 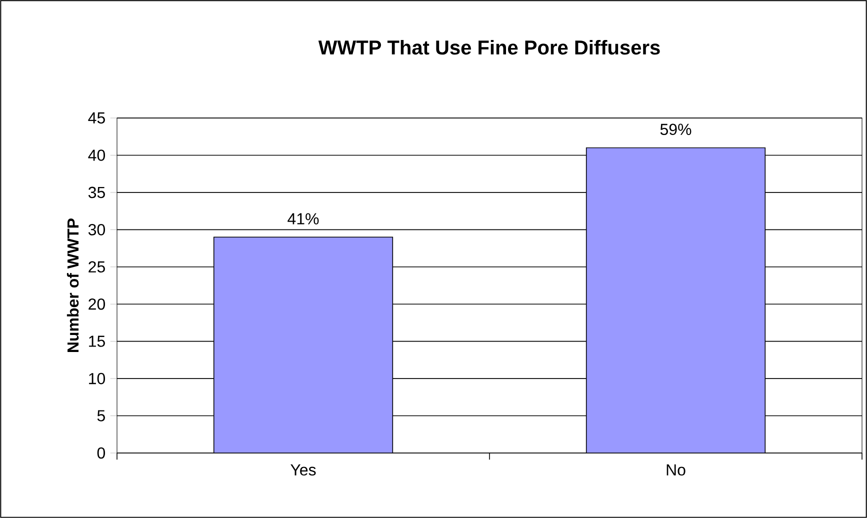 I want to click on x-tick-label: No, so click(x=676, y=470).